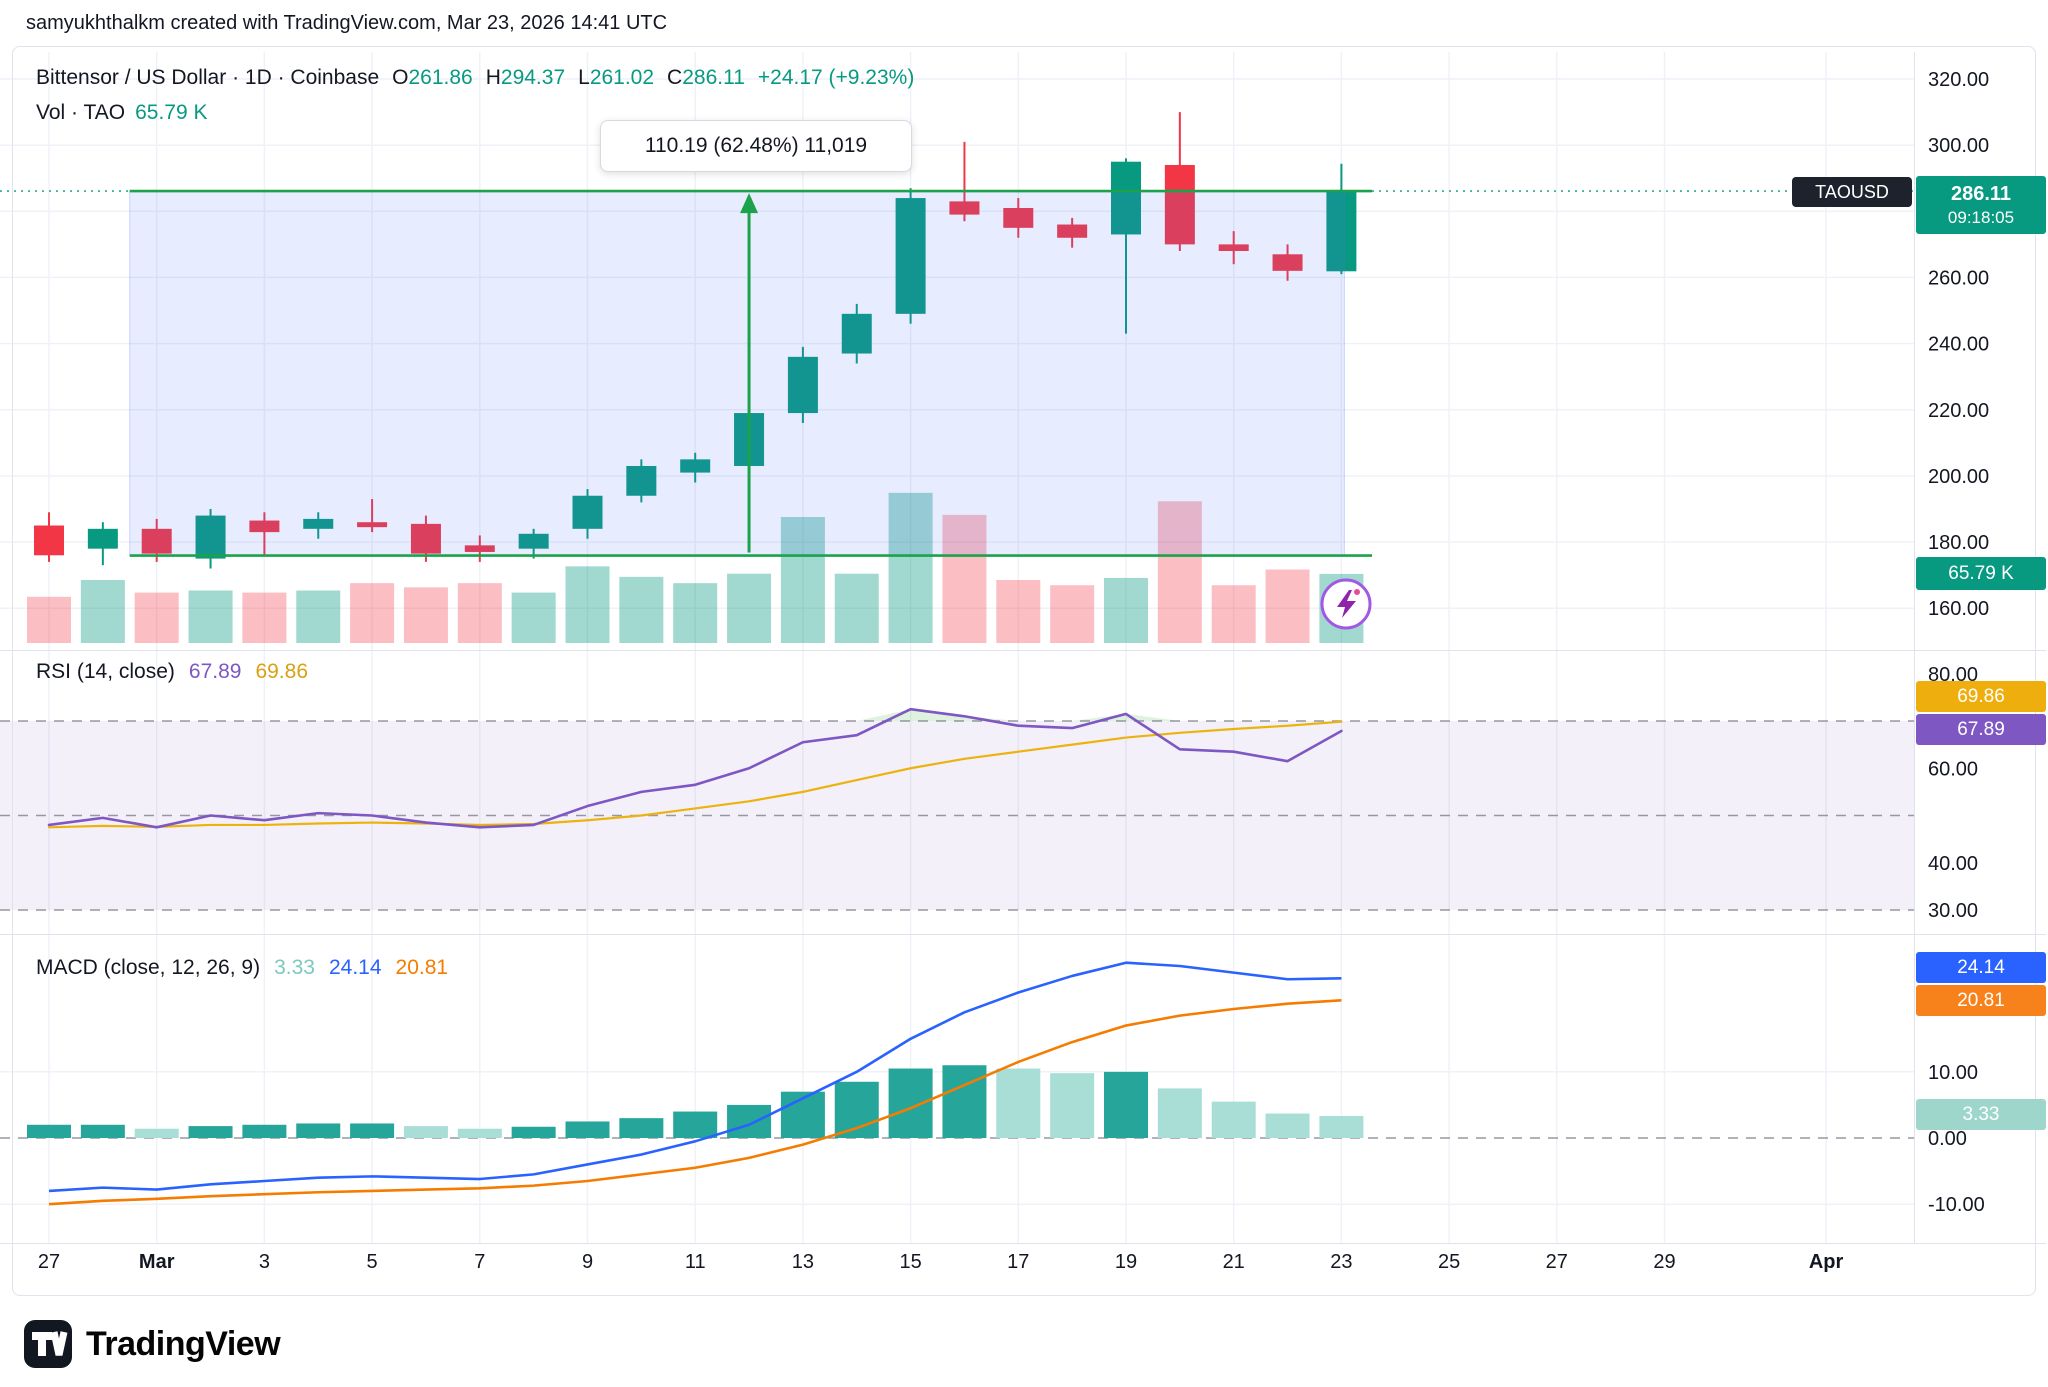 The height and width of the screenshot is (1387, 2048). What do you see at coordinates (105, 671) in the screenshot?
I see `rsi-title: RSI (14, close)` at bounding box center [105, 671].